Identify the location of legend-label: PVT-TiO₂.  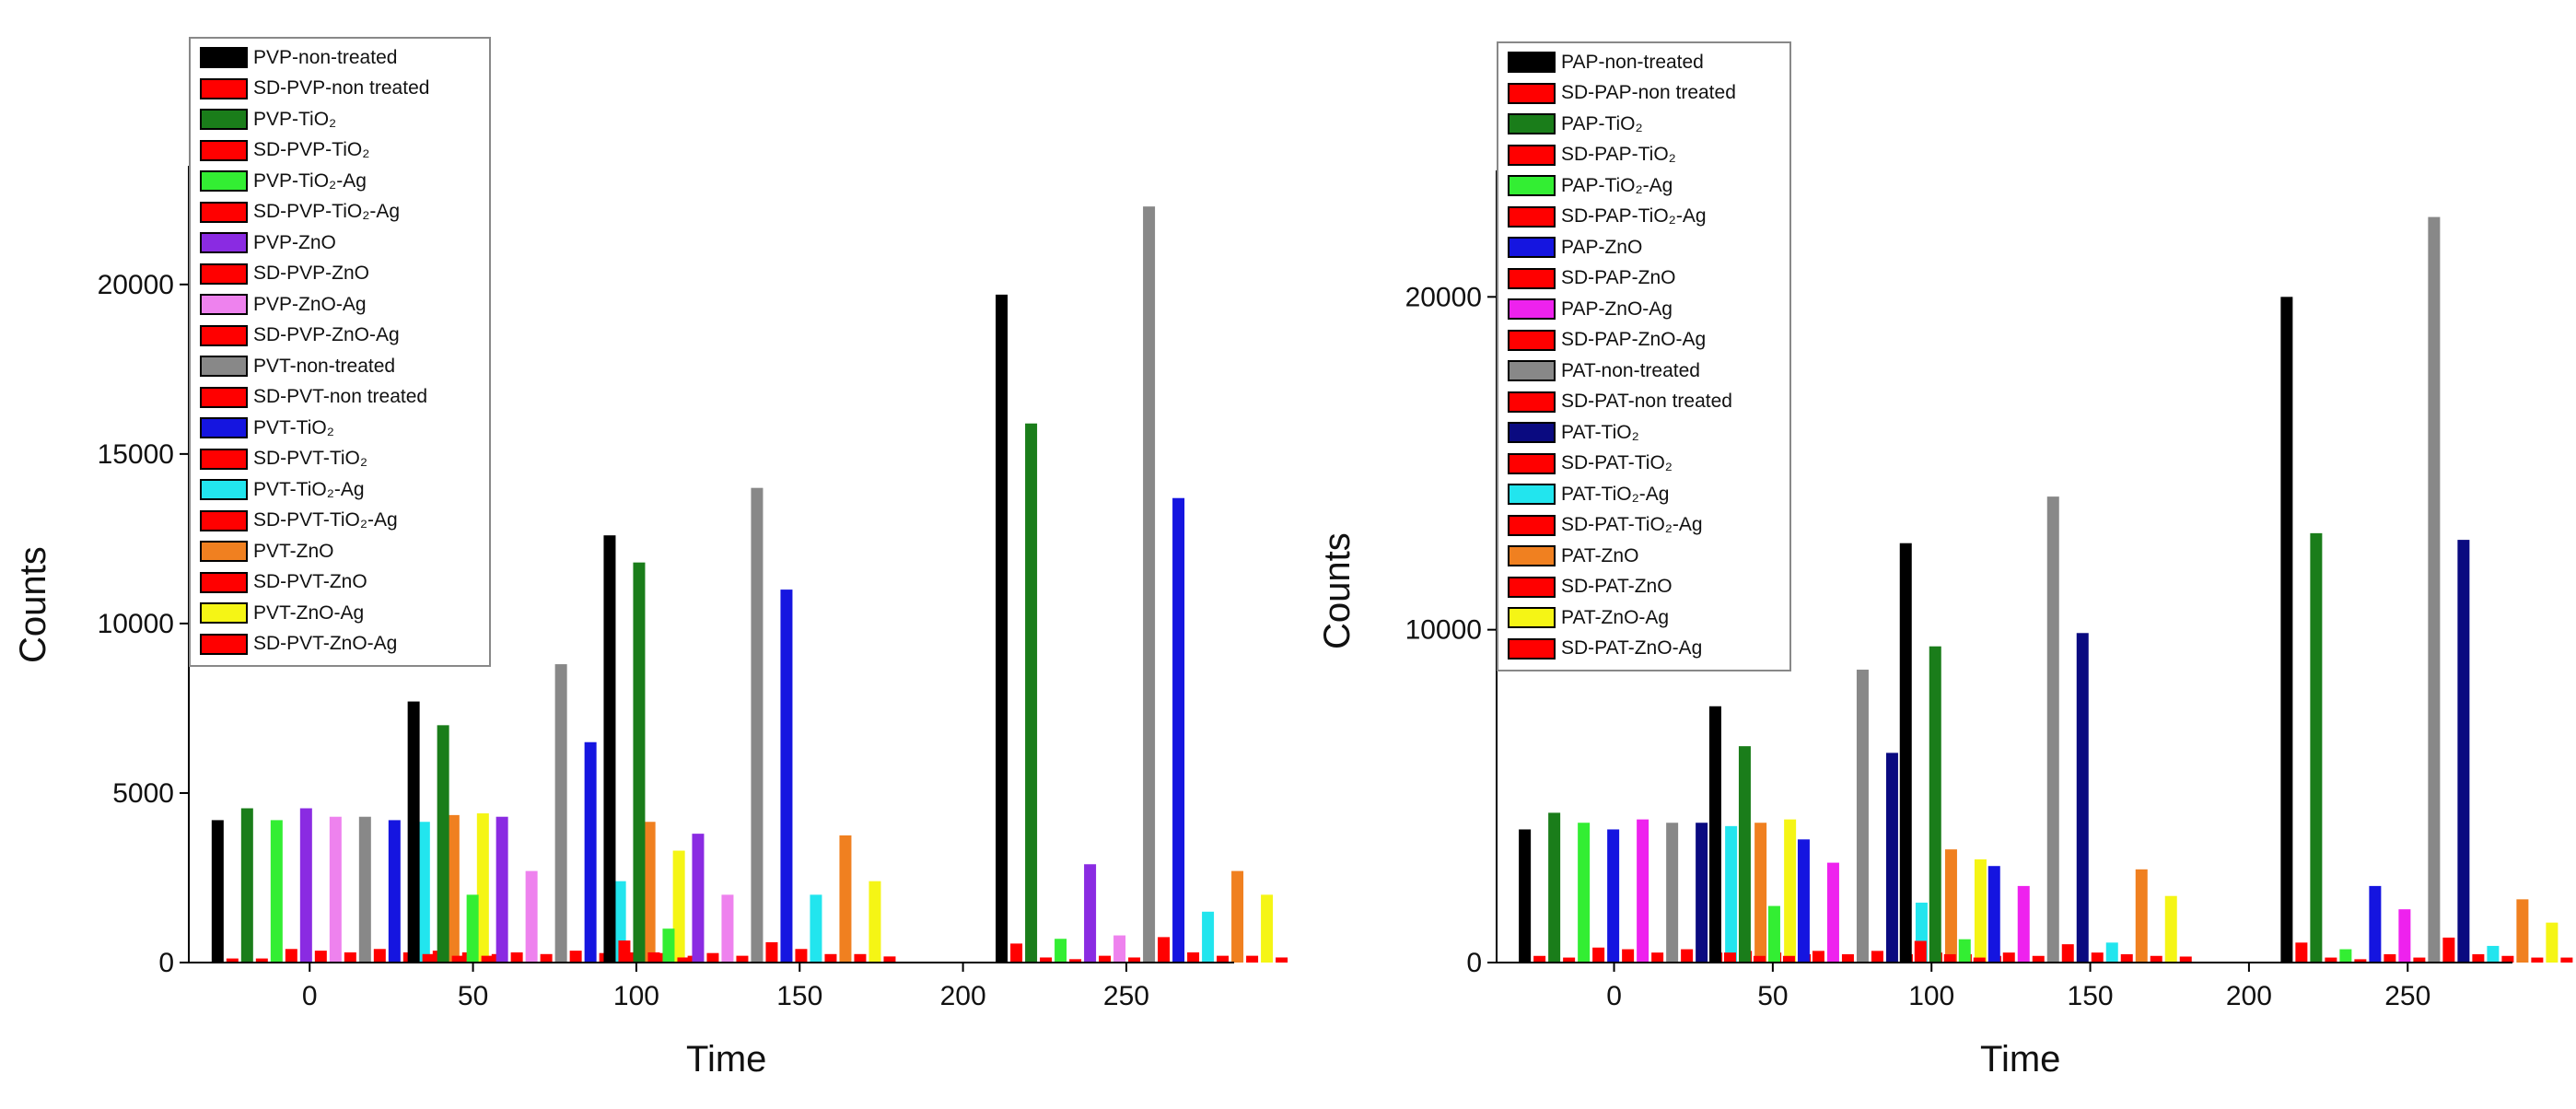
(293, 427).